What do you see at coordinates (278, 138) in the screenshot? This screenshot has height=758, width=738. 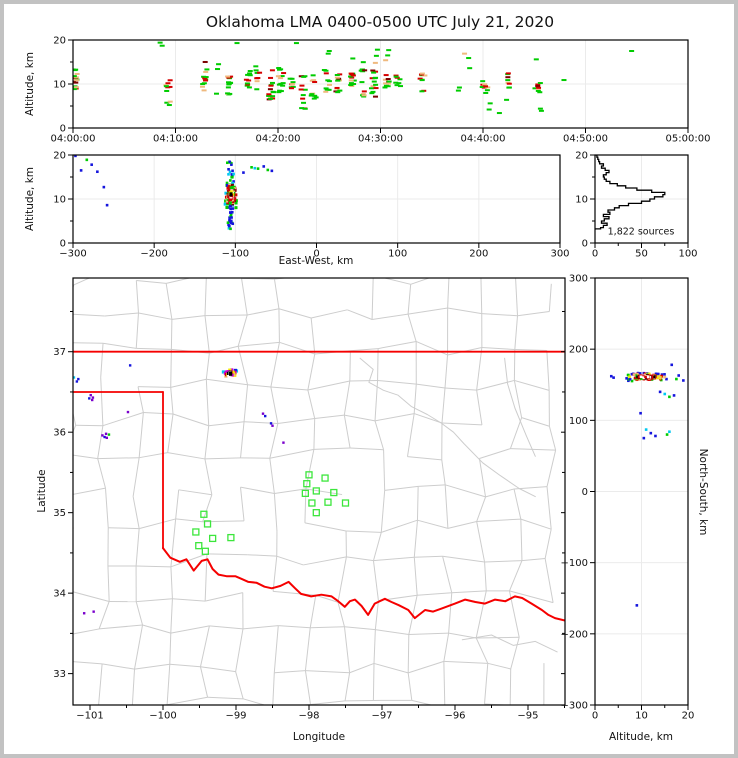 I see `svg-text: 04:20:00` at bounding box center [278, 138].